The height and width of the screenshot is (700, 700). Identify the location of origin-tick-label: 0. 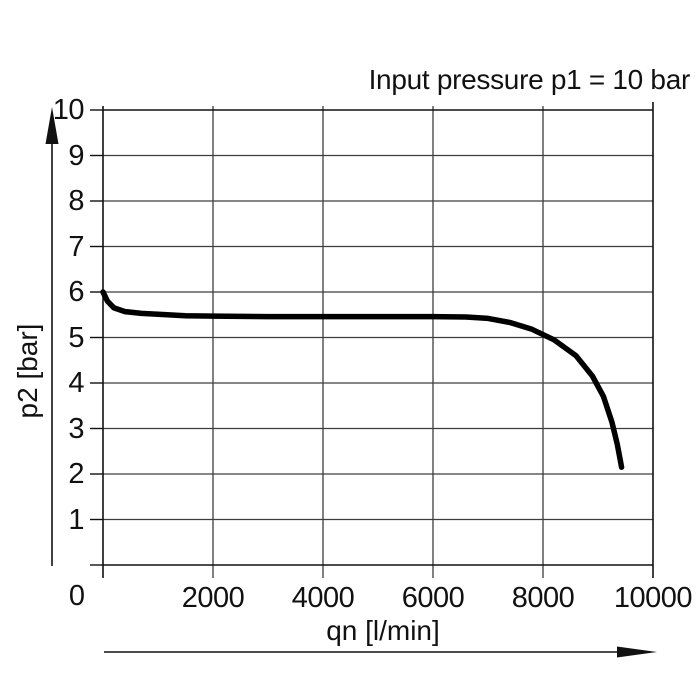
(77, 596).